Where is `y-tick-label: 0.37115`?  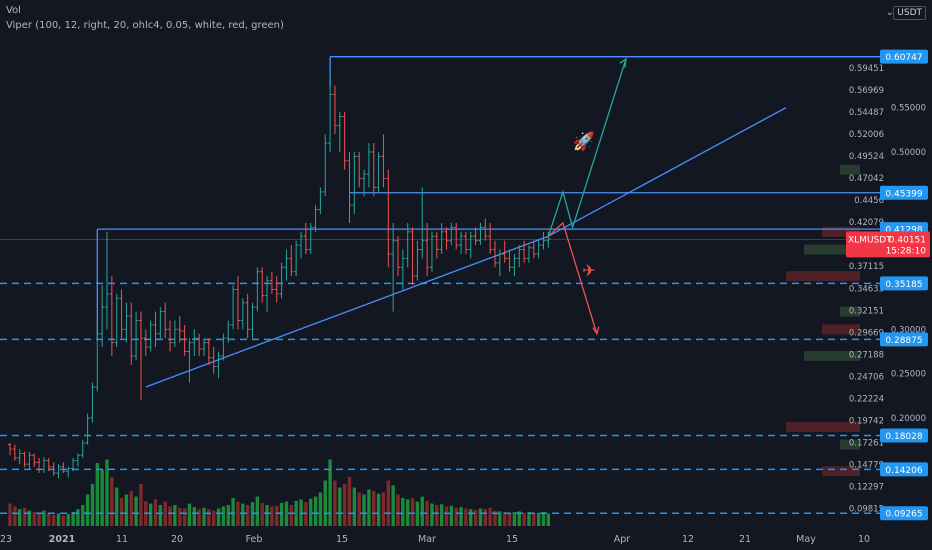 y-tick-label: 0.37115 is located at coordinates (866, 267).